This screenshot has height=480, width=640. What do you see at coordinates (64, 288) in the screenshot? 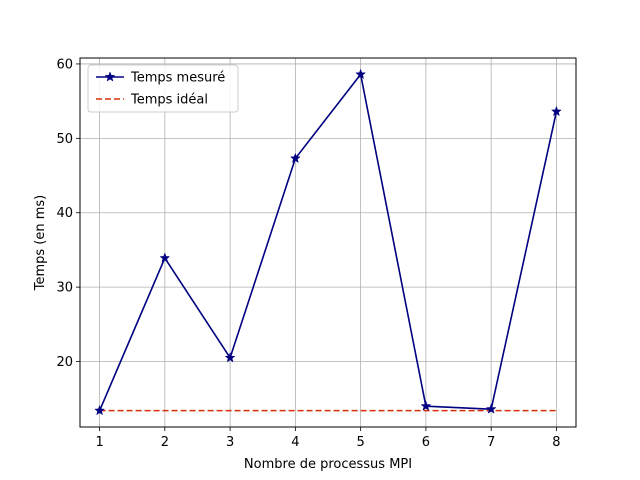
I see `y-tick-label: 30` at bounding box center [64, 288].